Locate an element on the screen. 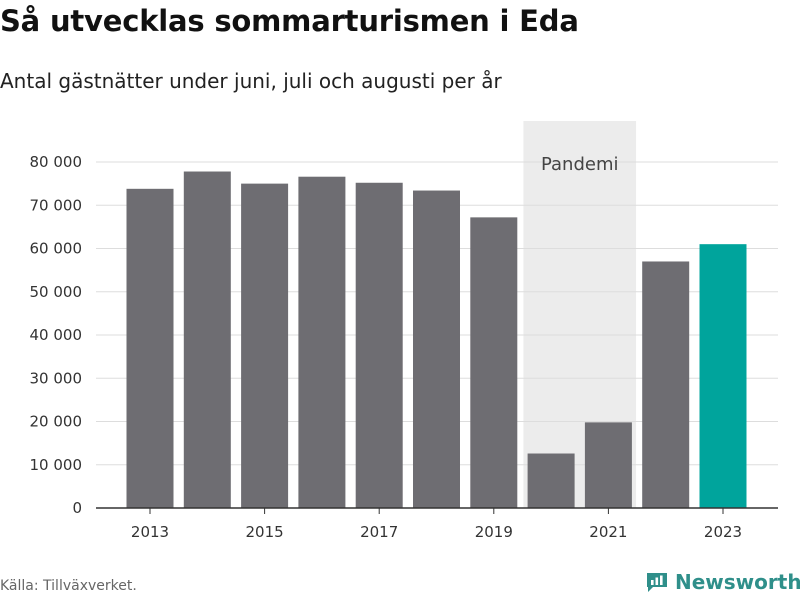 This screenshot has height=600, width=800. newsworthy-chart-logo-icon is located at coordinates (657, 582).